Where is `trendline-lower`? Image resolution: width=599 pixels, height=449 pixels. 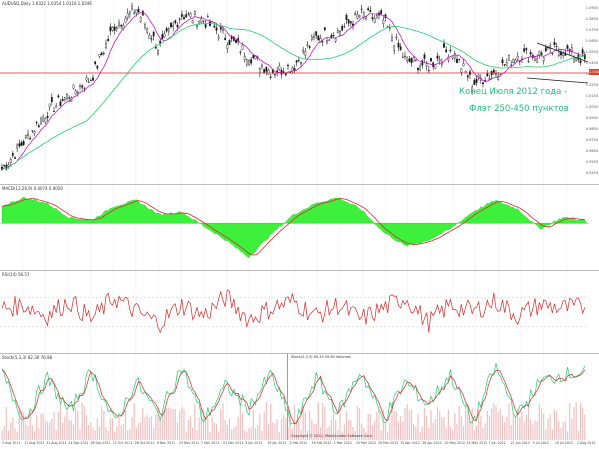
trendline-lower is located at coordinates (557, 80).